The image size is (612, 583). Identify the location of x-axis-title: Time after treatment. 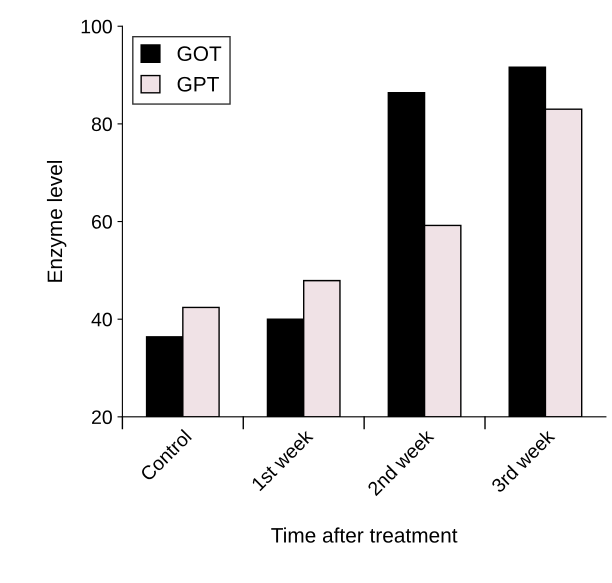
(364, 535).